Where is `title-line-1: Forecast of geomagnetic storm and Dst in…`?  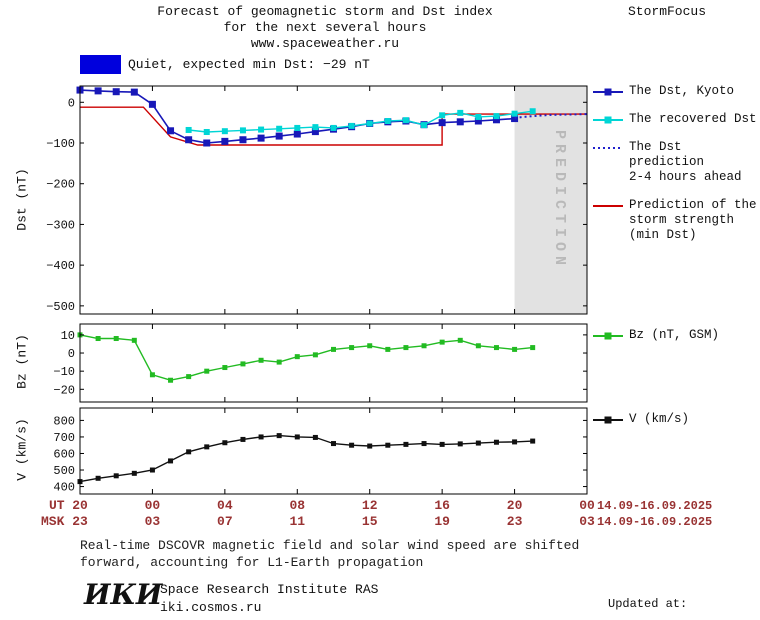
title-line-1: Forecast of geomagnetic storm and Dst in… is located at coordinates (325, 11).